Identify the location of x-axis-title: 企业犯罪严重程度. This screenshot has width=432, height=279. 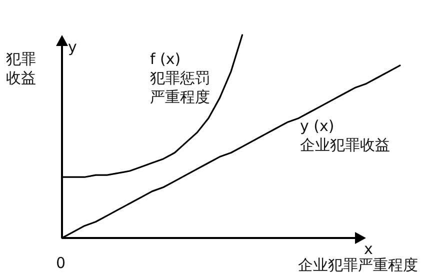
(358, 265).